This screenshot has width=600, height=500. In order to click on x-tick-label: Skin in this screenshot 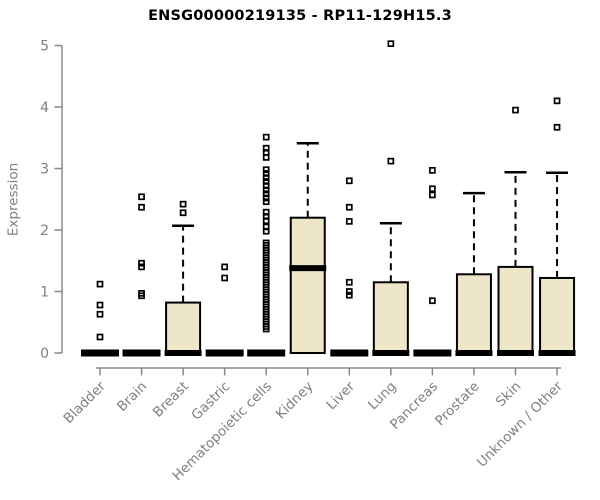, I will do `click(509, 395)`.